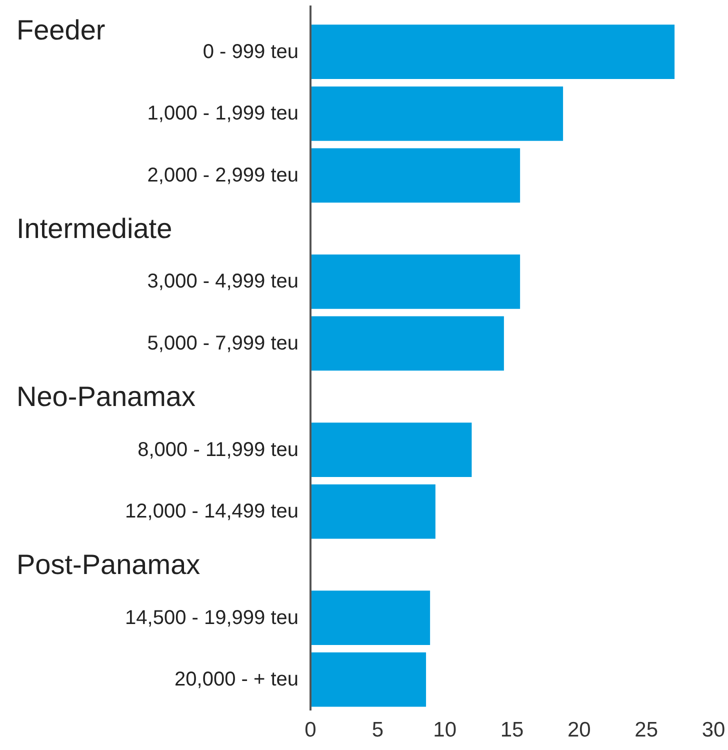  I want to click on x-tick-label: 25, so click(646, 730).